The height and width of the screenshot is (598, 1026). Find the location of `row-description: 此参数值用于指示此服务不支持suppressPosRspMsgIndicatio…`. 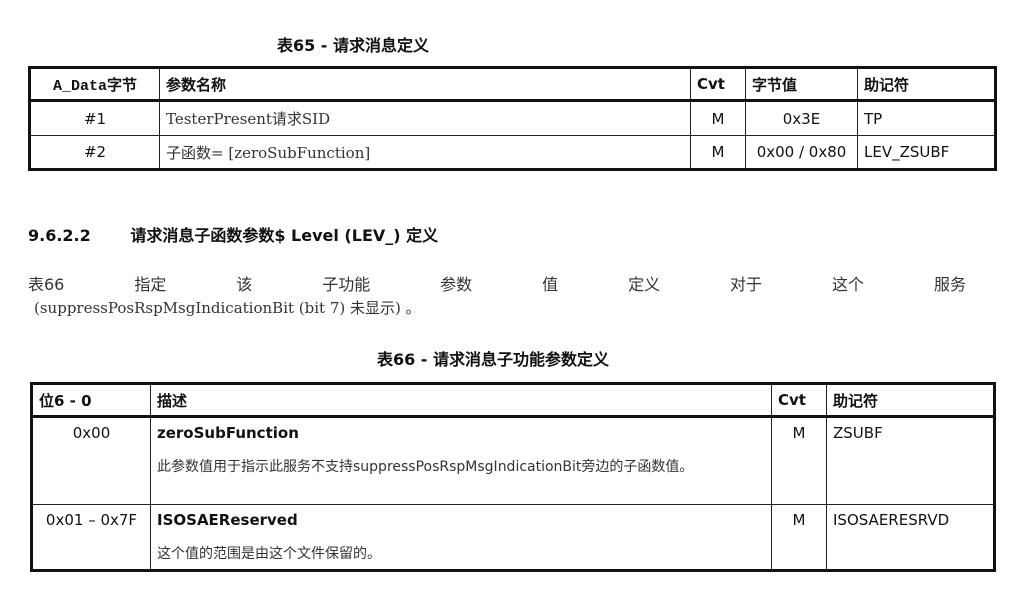

row-description: 此参数值用于指示此服务不支持suppressPosRspMsgIndicatio… is located at coordinates (425, 467).